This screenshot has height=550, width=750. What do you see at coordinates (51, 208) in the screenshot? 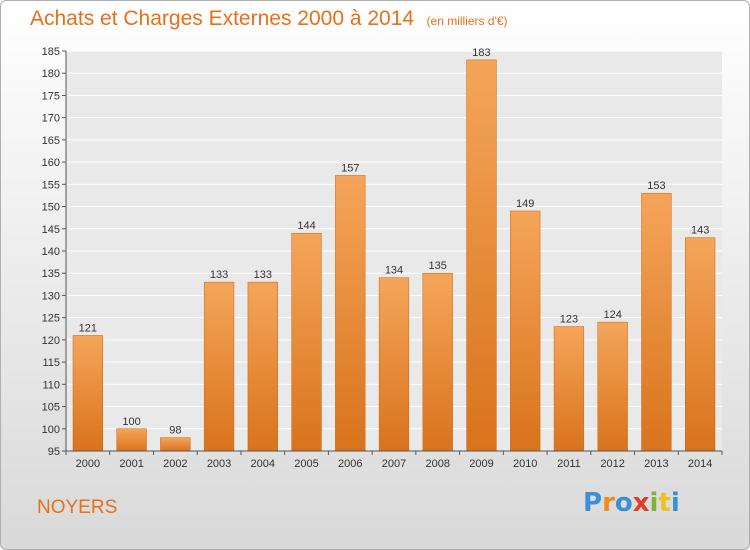
I see `y-tick-label: 150` at bounding box center [51, 208].